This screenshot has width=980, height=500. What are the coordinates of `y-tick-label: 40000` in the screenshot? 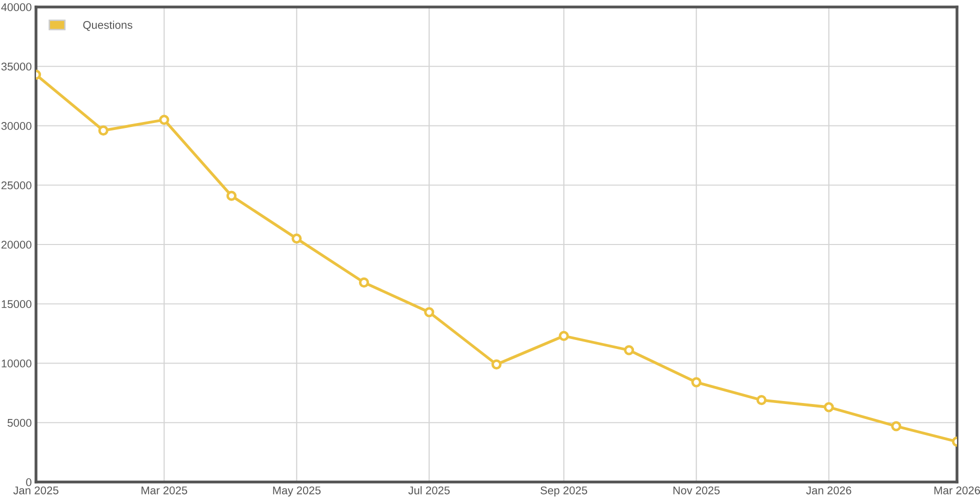 It's located at (16, 7).